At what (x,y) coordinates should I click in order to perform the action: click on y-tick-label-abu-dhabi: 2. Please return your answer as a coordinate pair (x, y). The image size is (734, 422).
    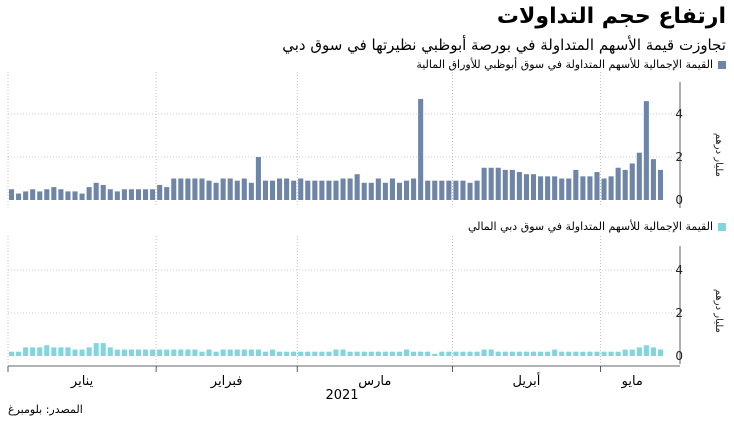
    Looking at the image, I should click on (679, 157).